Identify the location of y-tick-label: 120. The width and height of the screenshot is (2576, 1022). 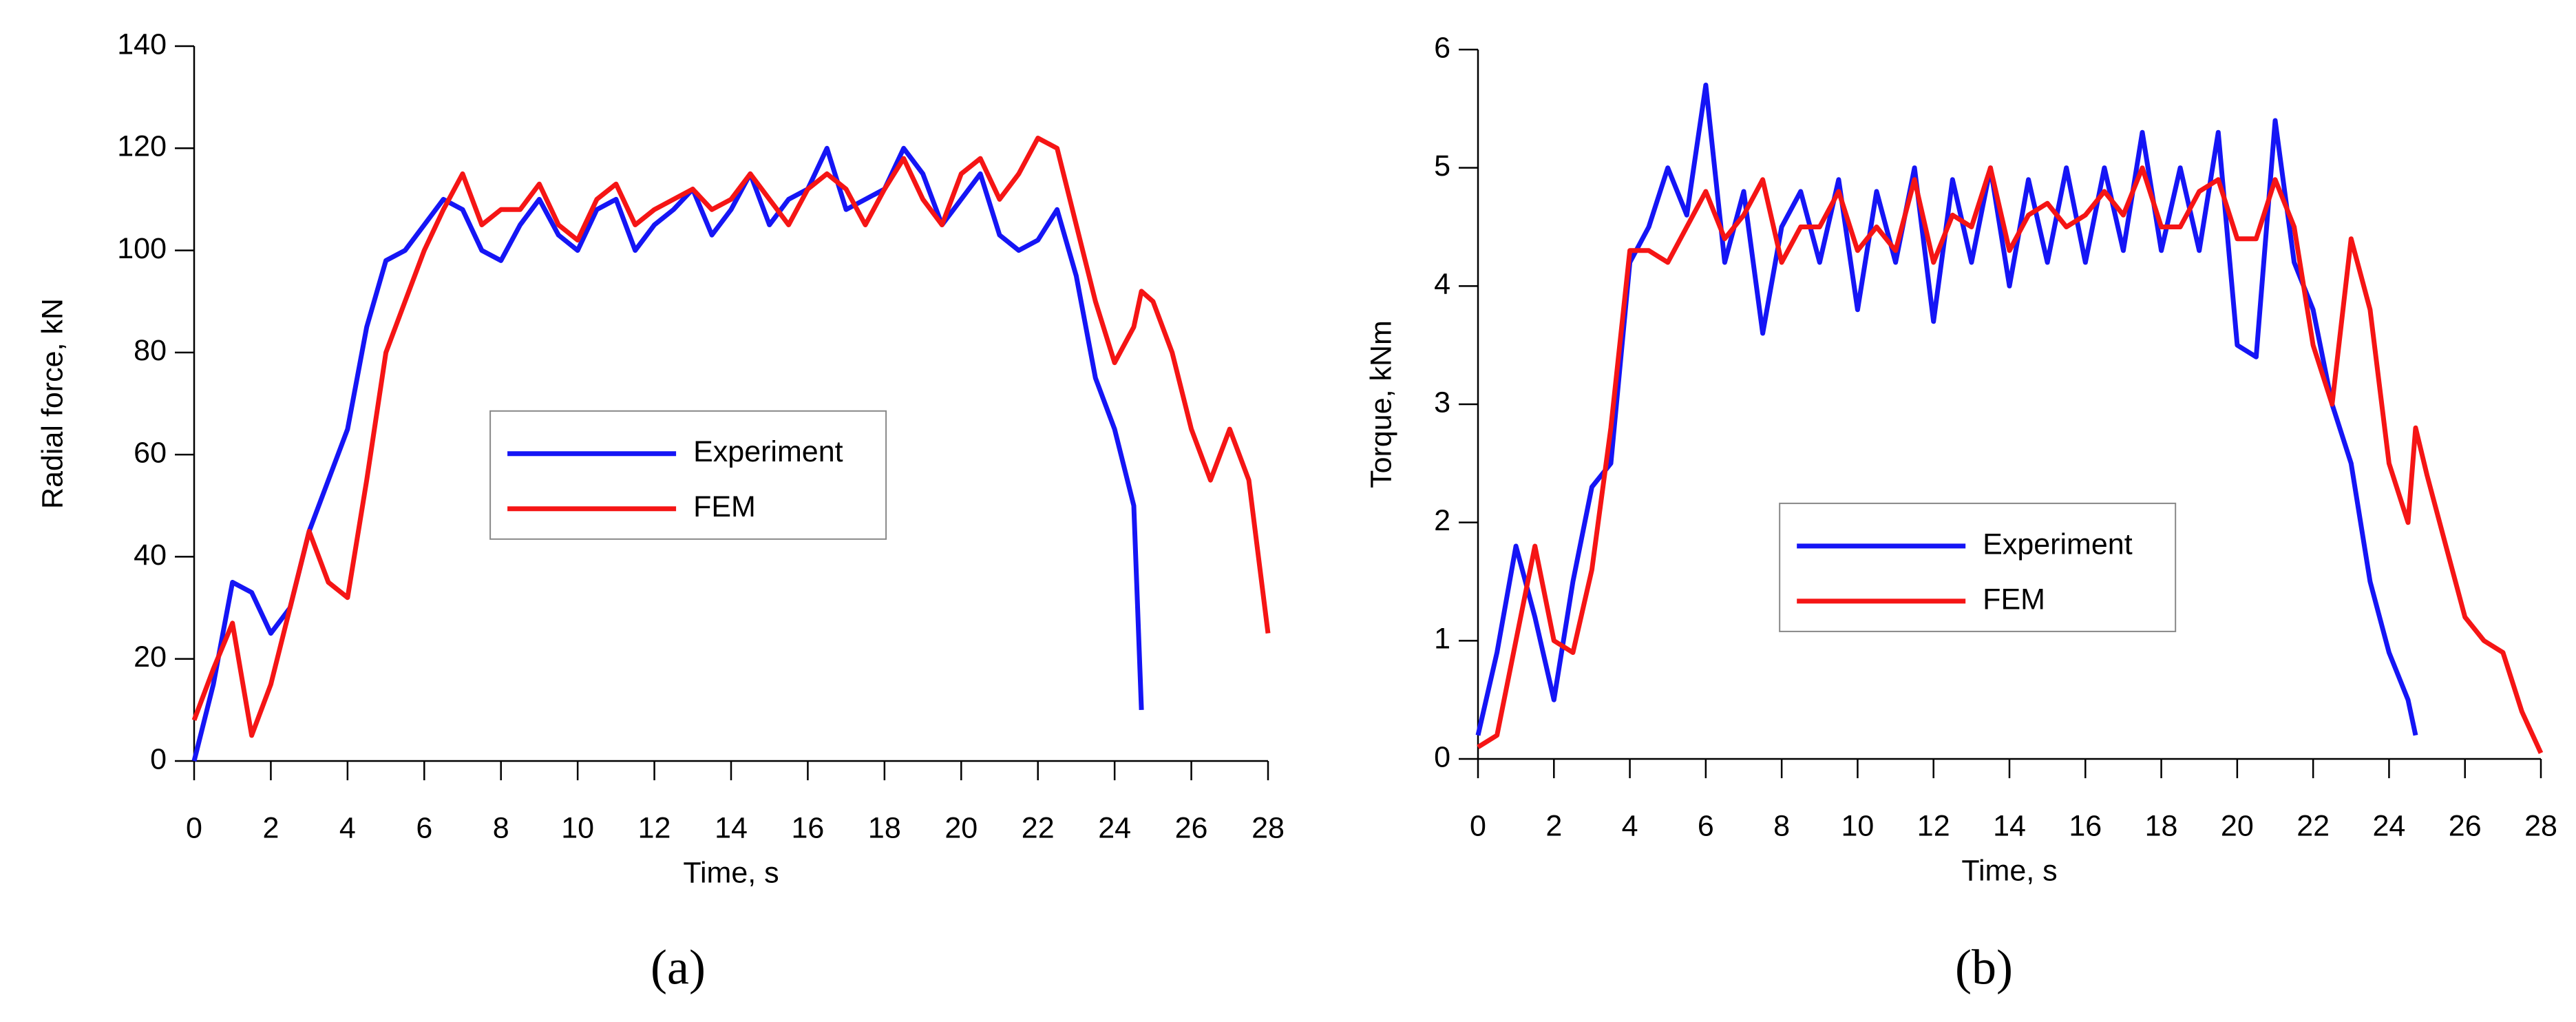
(142, 146).